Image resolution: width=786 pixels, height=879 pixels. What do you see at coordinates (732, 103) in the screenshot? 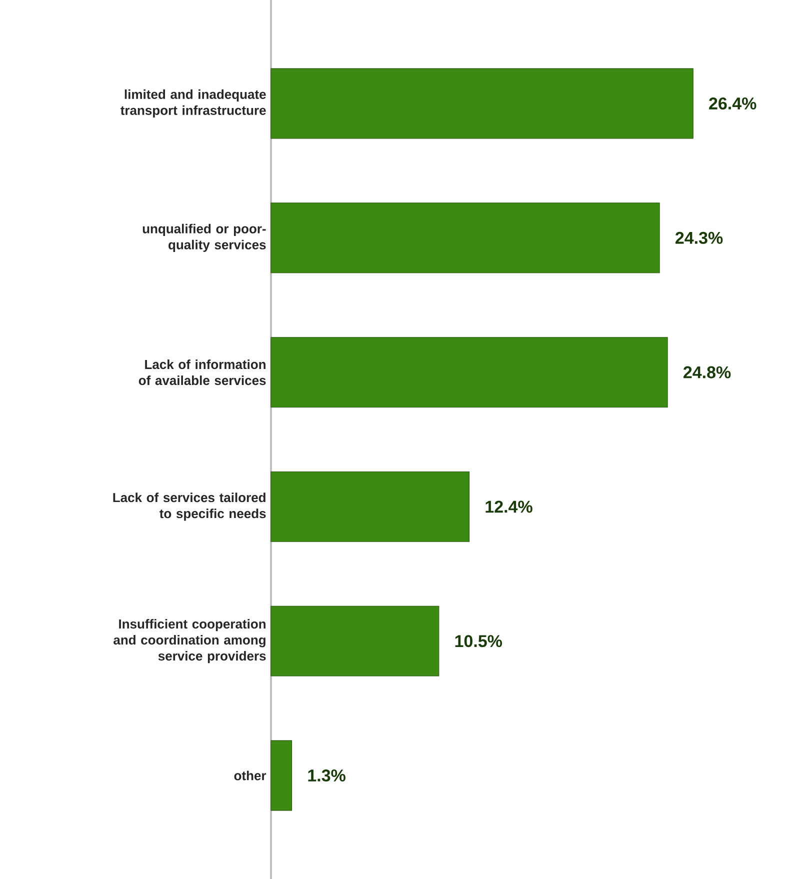
I see `data-label: 26.4%` at bounding box center [732, 103].